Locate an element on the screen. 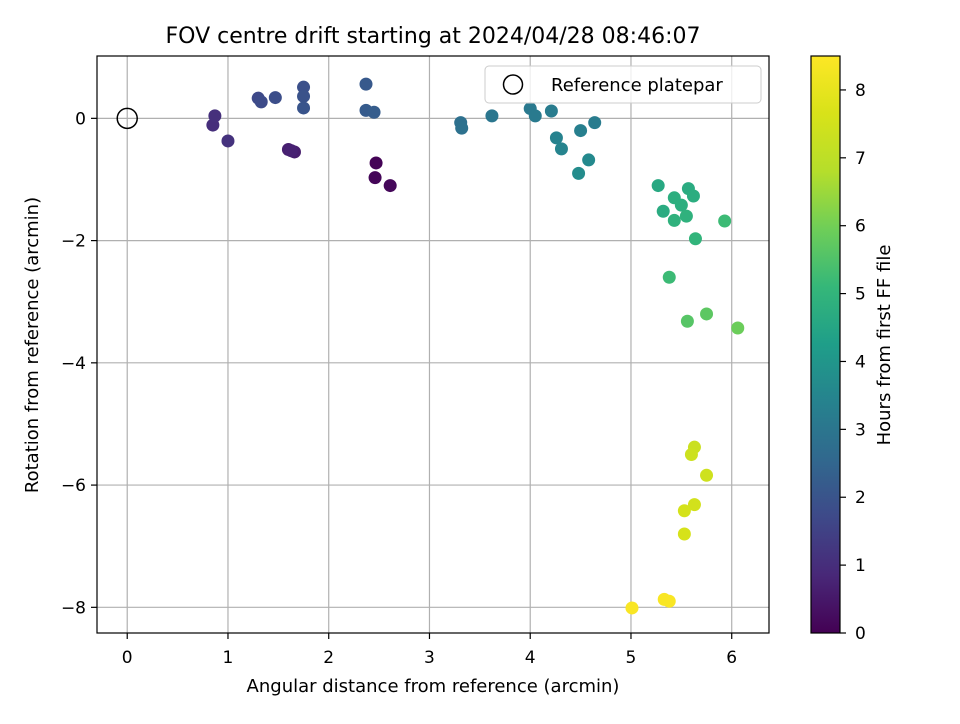  x-axis-ticks: 0 1 2 3 4 5 6 is located at coordinates (429, 650).